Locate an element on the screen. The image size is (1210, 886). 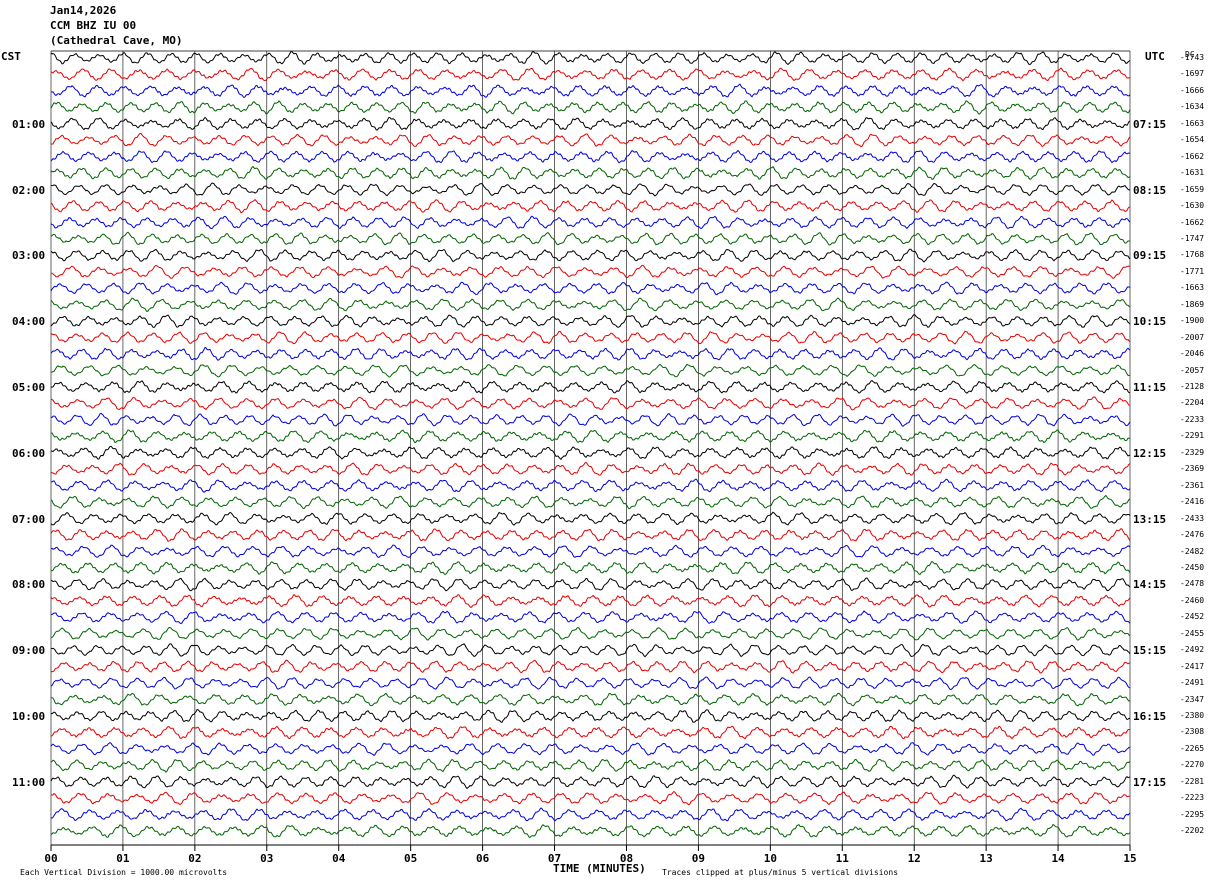
dc-offset-label: -2455 is located at coordinates (1192, 633).